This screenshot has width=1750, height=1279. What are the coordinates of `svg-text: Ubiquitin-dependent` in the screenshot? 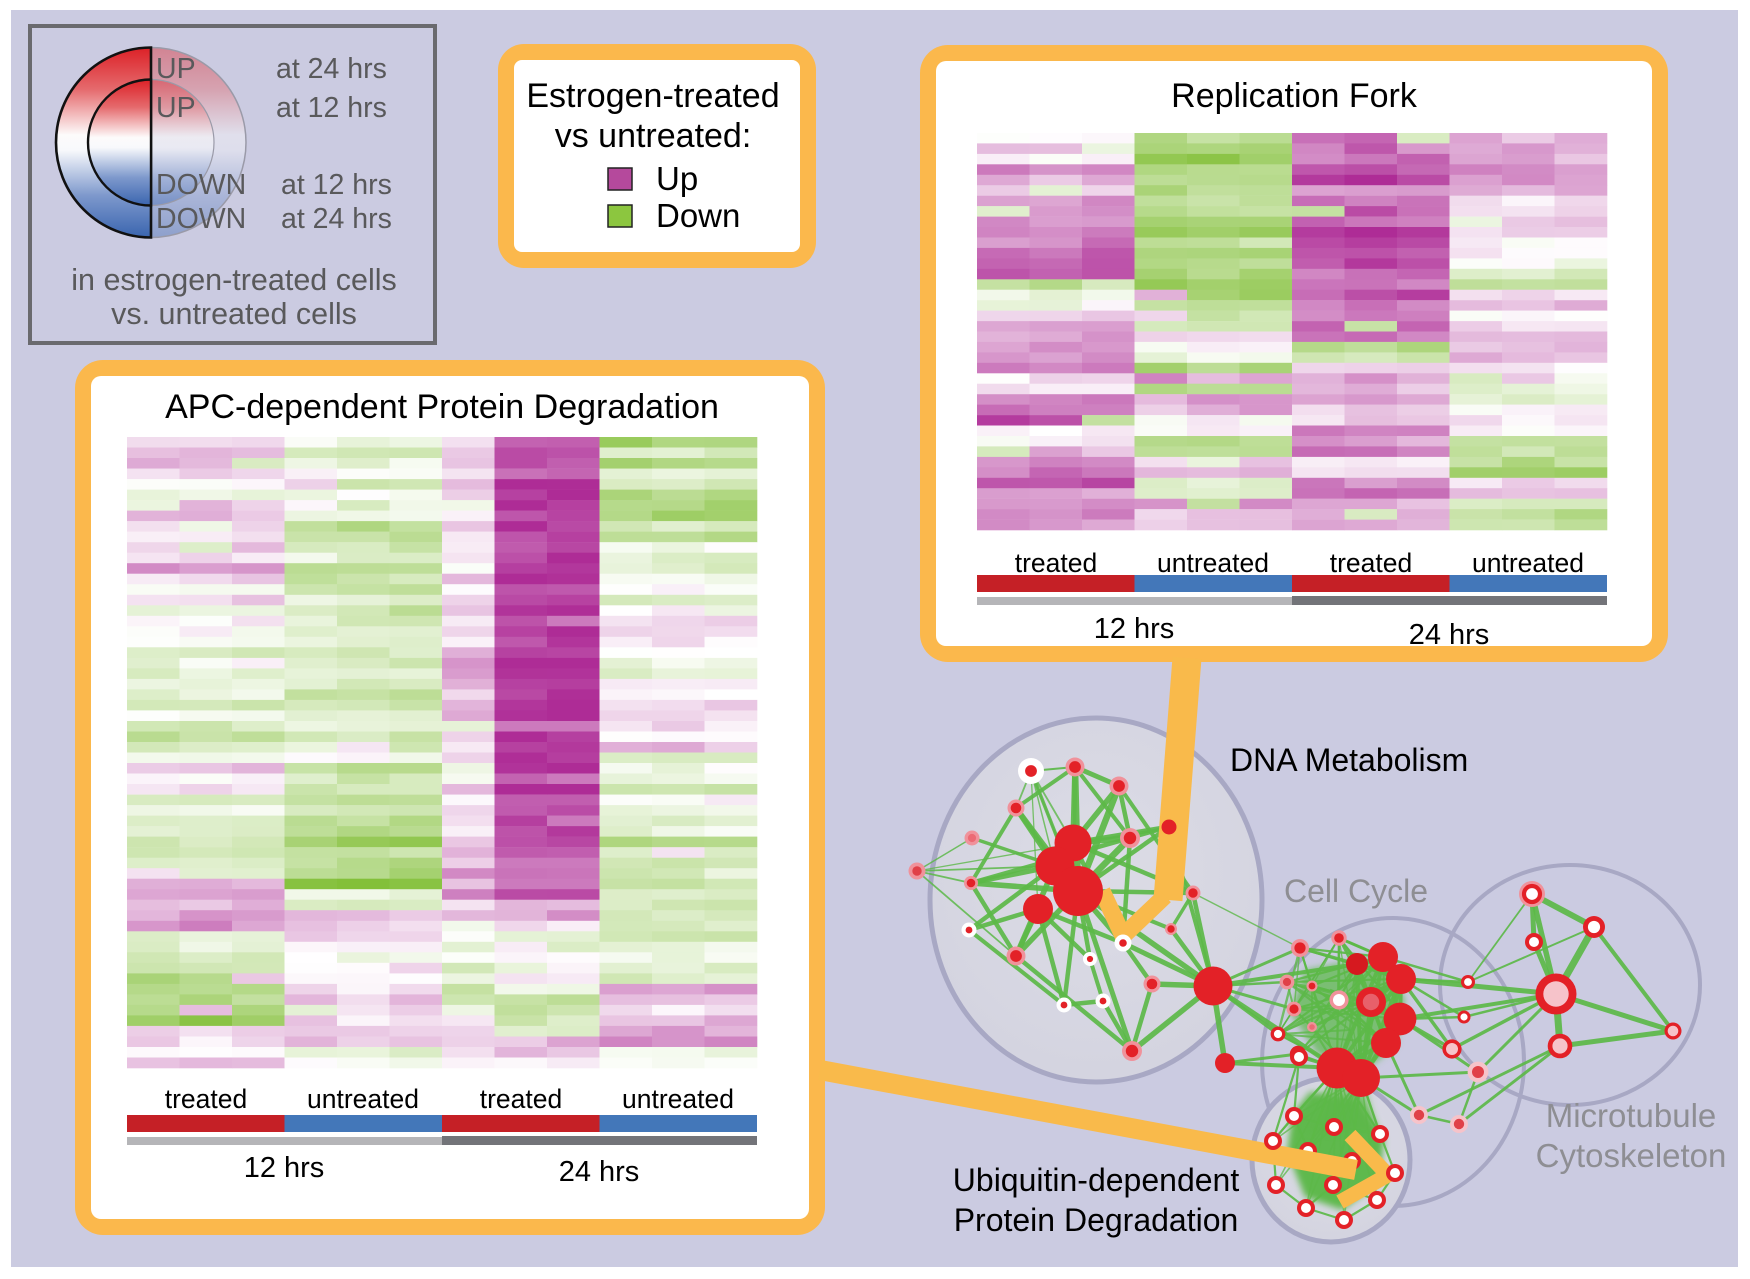 It's located at (1096, 1180).